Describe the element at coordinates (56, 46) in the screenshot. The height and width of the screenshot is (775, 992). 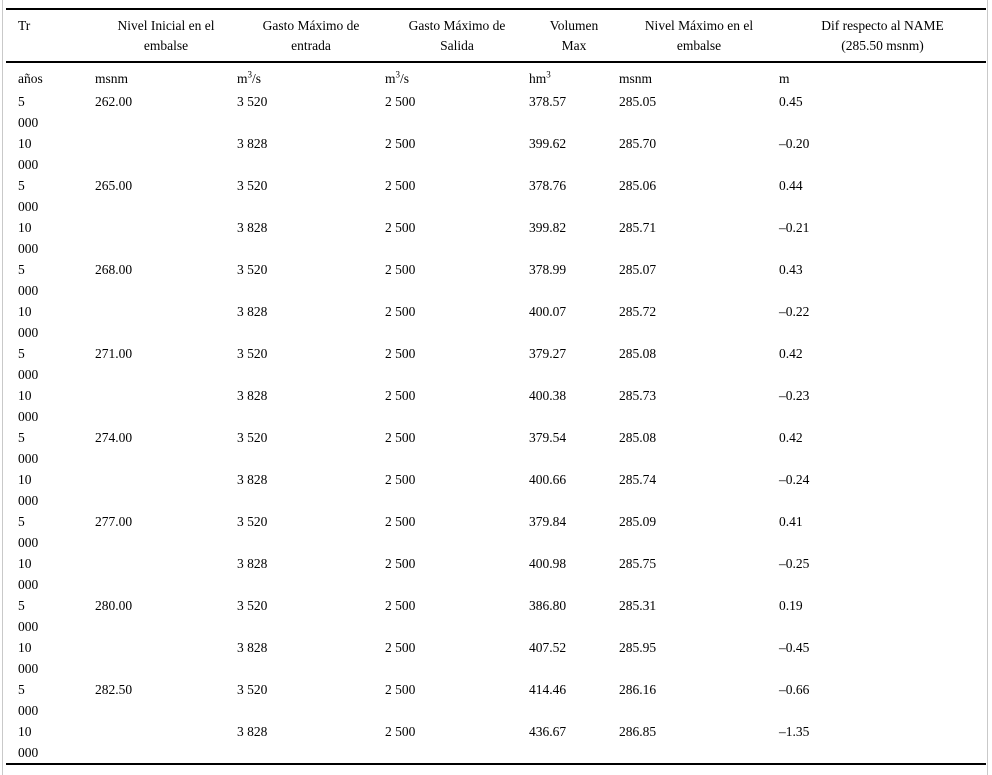
I see `header-line` at that location.